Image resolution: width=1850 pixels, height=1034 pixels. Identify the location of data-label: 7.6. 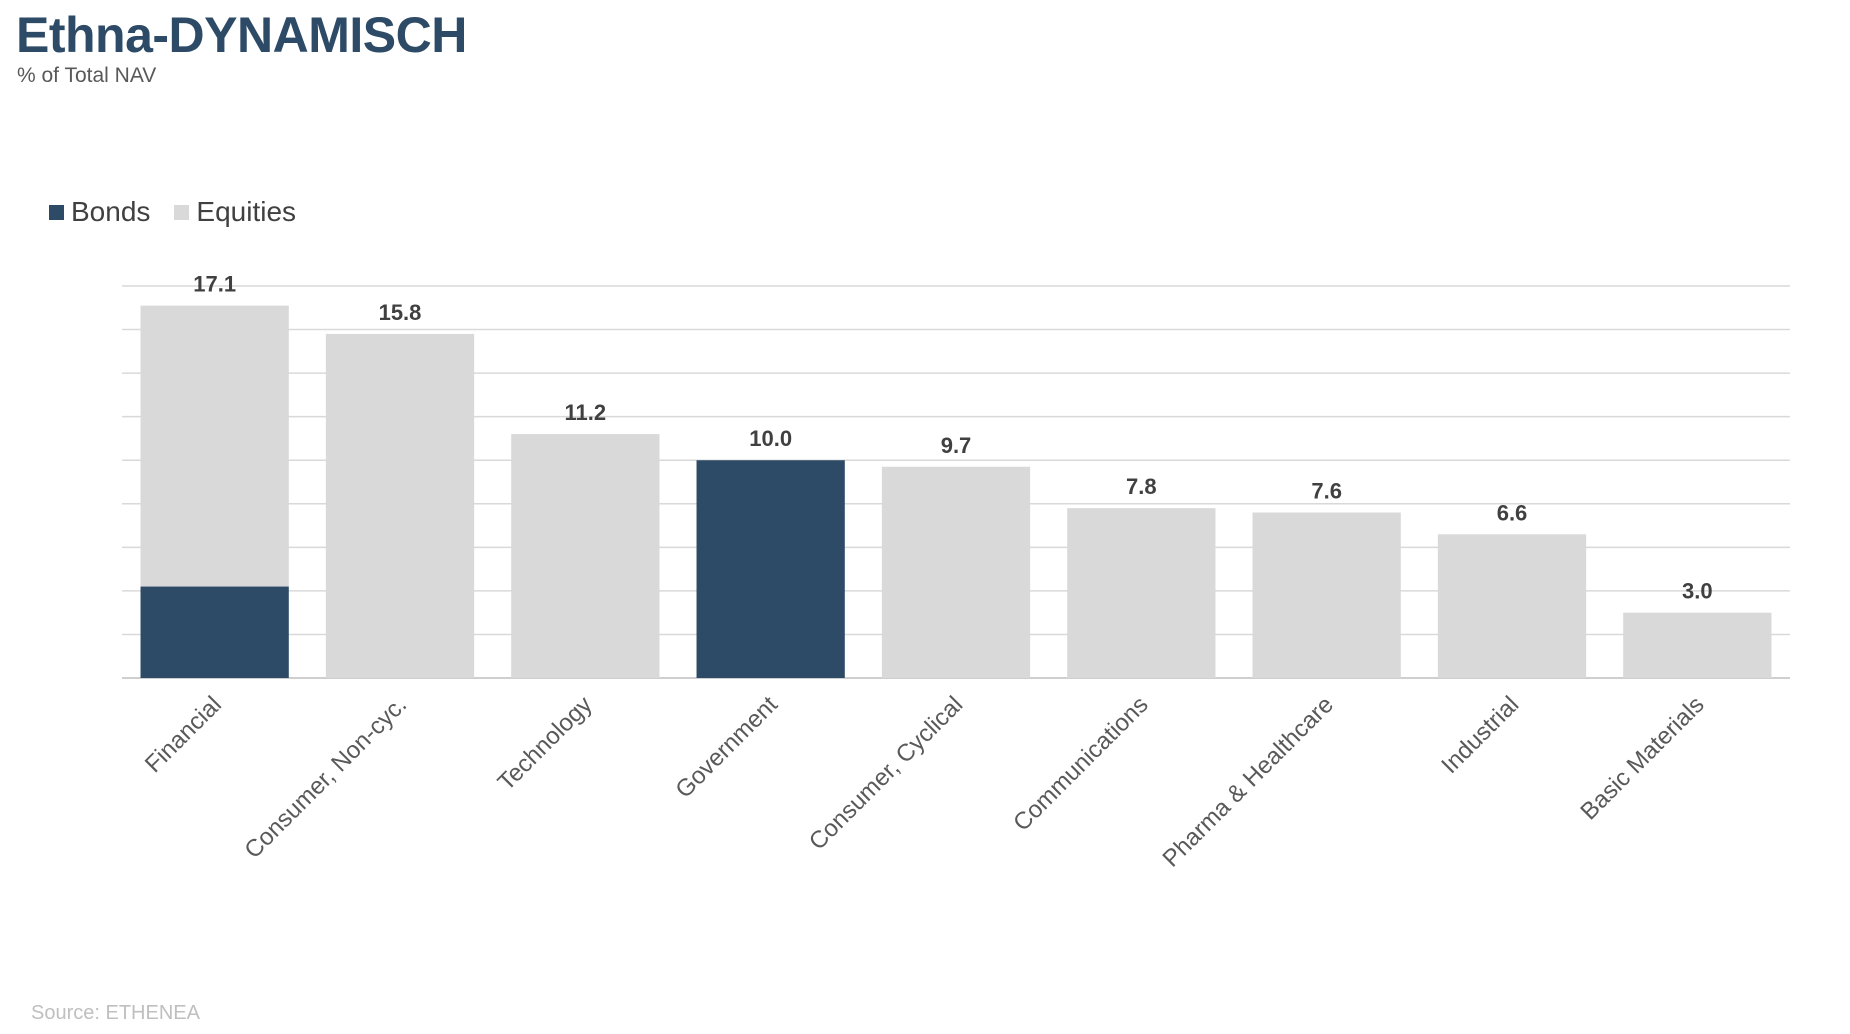
(1326, 490).